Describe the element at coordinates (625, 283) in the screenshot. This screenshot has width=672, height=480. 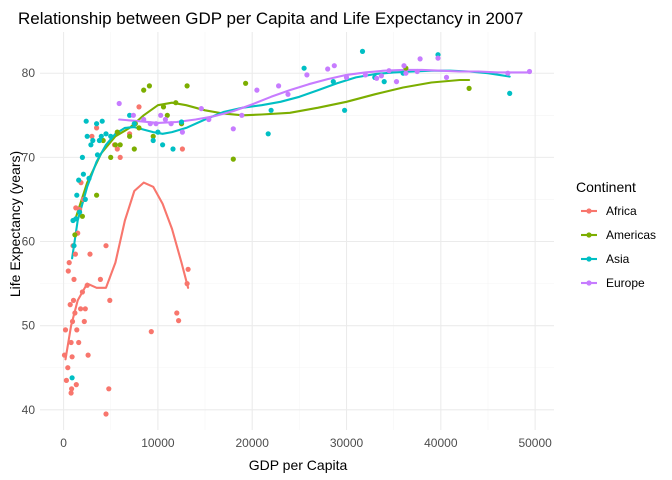
I see `legend-label-europe: Europe` at that location.